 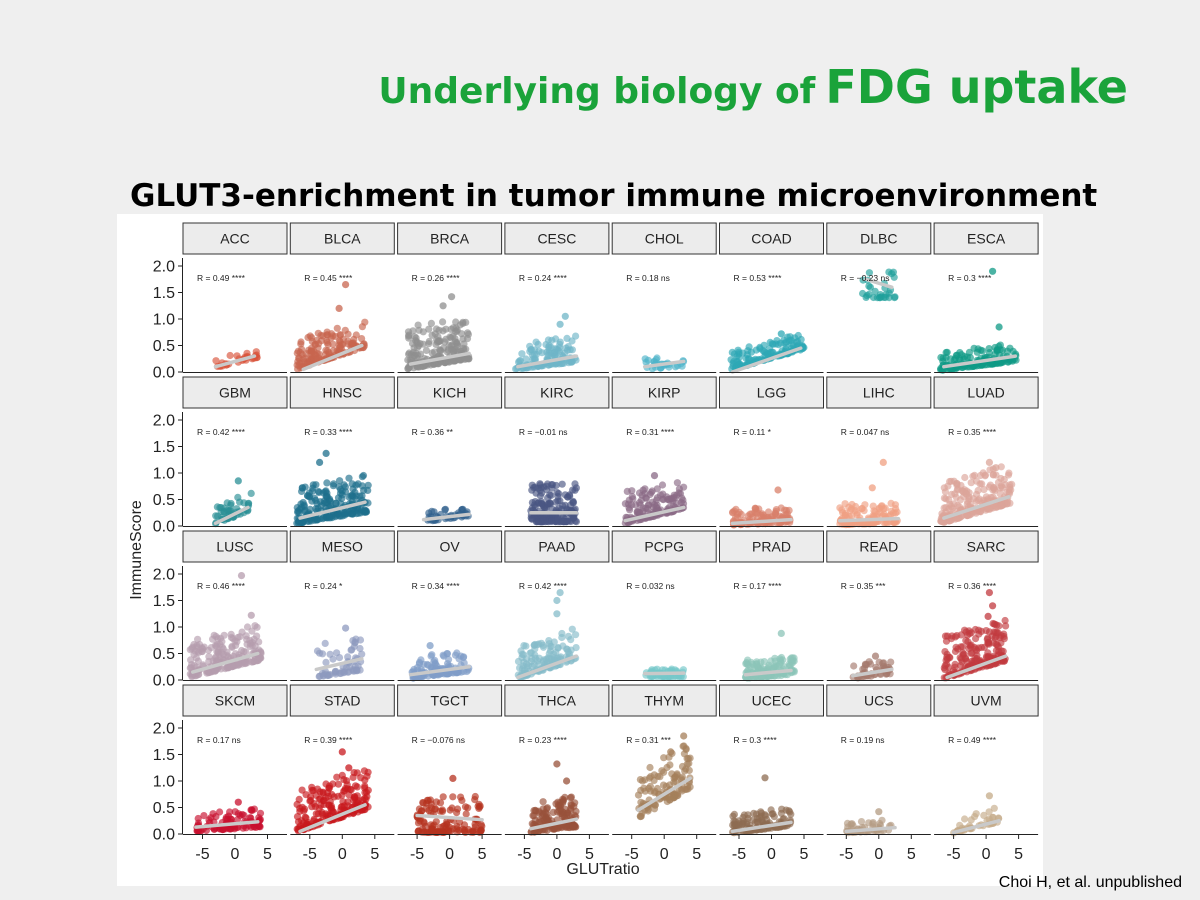 What do you see at coordinates (342, 547) in the screenshot?
I see `facet-label: MESO` at bounding box center [342, 547].